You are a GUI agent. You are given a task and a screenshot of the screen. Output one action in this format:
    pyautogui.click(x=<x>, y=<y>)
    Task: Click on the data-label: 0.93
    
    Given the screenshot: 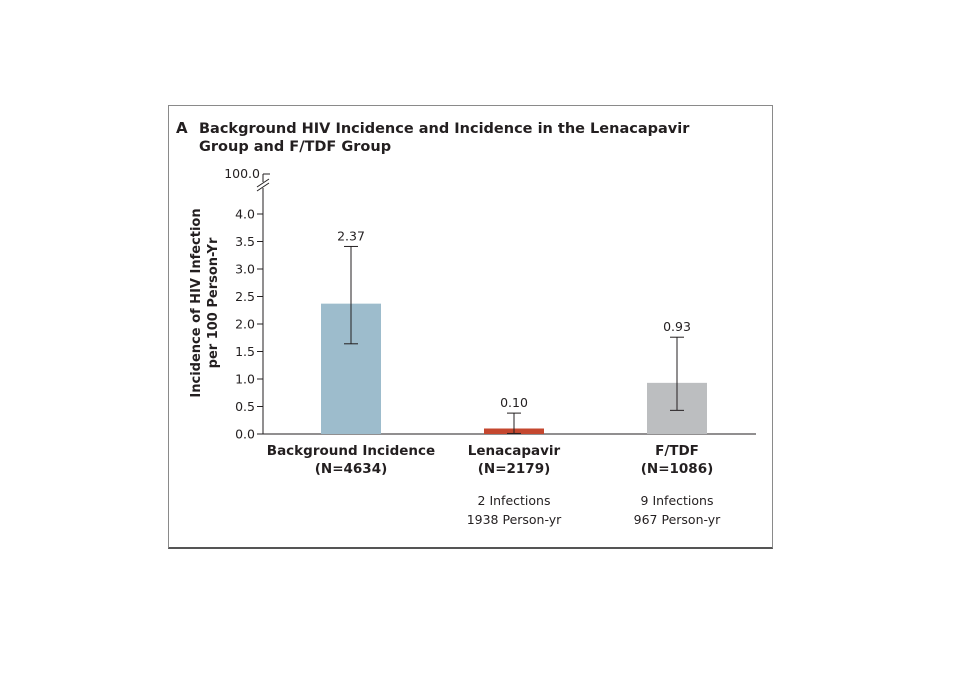 What is the action you would take?
    pyautogui.click(x=677, y=326)
    